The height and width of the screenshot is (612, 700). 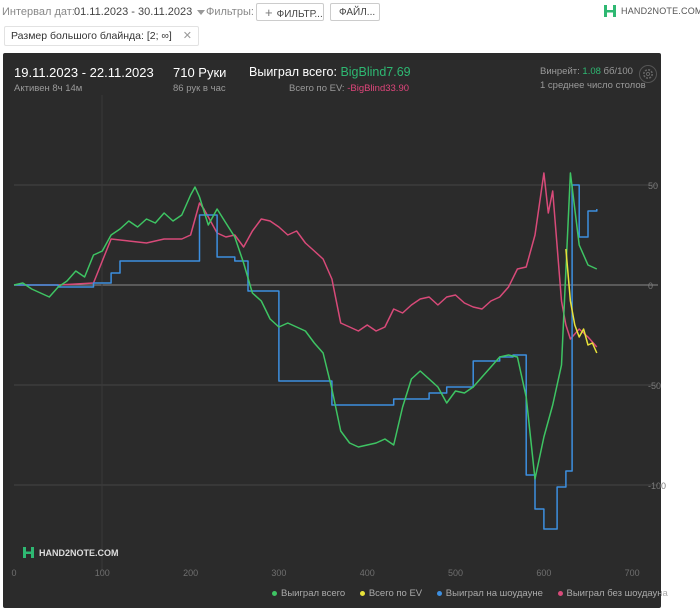 I want to click on winrate-label: Винрейт:, so click(x=560, y=71).